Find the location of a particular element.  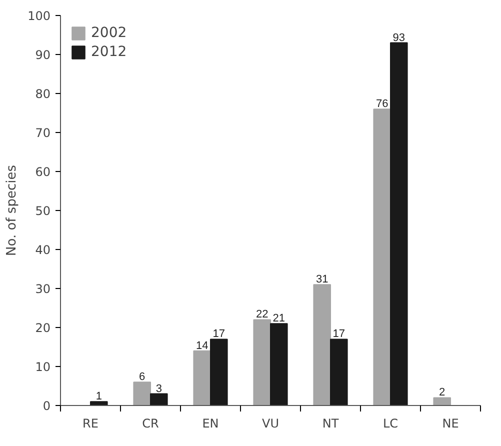

data-label: 76 is located at coordinates (382, 104).